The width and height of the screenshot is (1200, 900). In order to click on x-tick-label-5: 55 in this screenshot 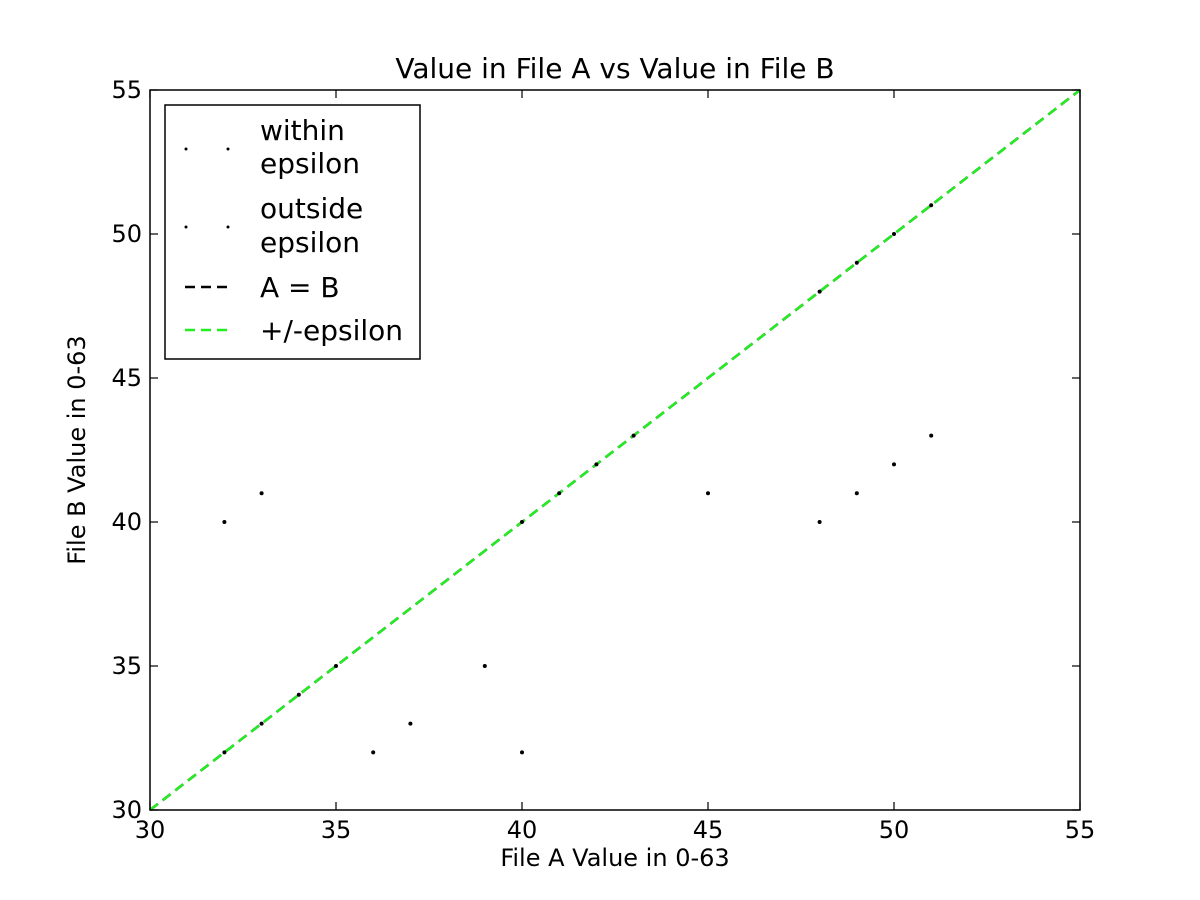, I will do `click(1080, 830)`.